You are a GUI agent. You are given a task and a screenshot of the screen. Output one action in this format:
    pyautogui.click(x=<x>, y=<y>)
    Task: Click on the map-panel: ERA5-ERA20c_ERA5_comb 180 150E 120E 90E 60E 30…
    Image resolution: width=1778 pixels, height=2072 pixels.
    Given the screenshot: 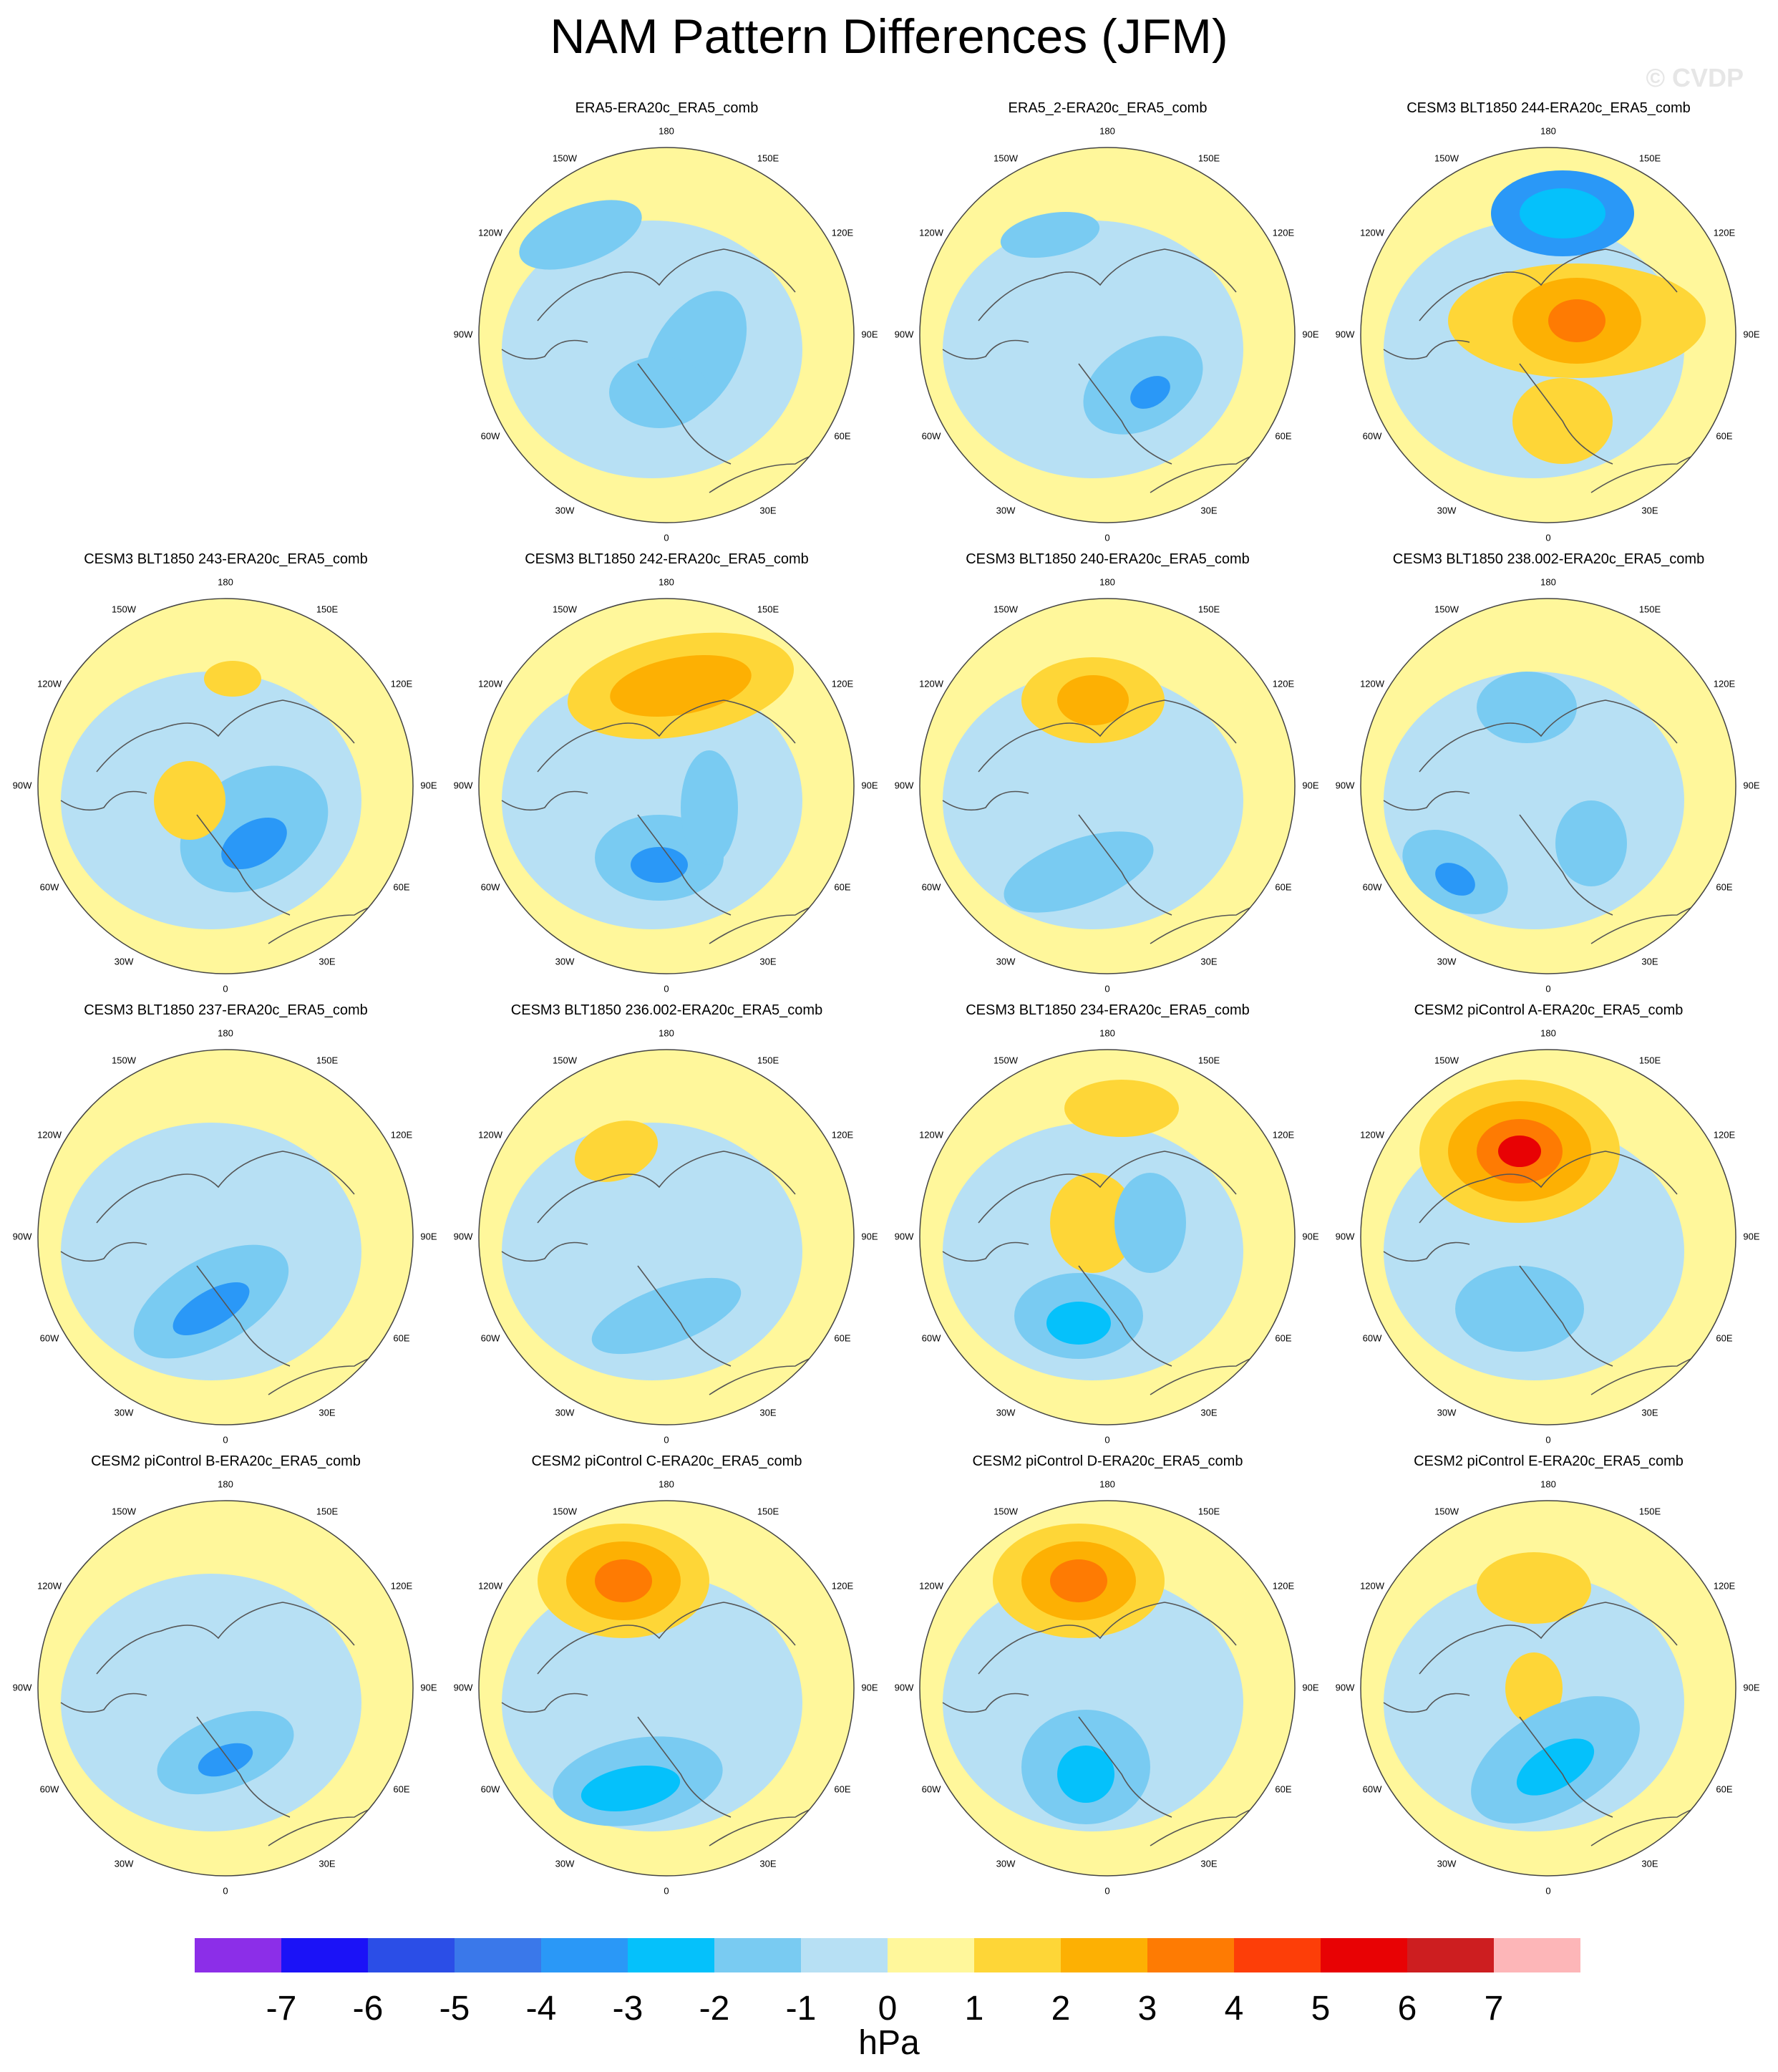 What is the action you would take?
    pyautogui.click(x=667, y=322)
    